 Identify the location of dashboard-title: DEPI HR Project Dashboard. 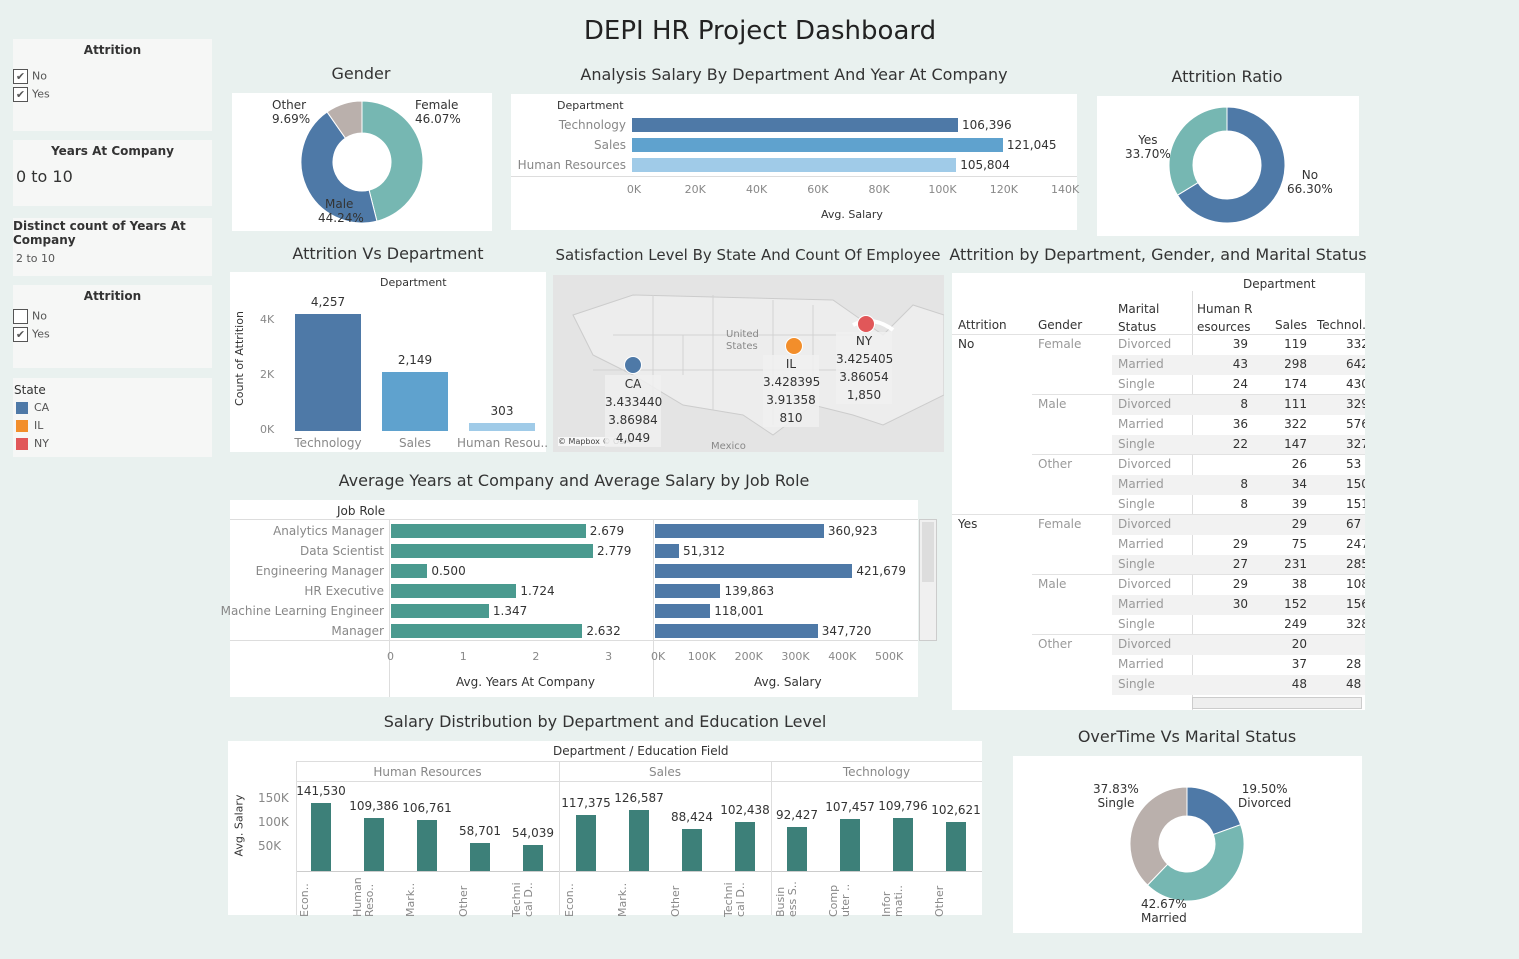
(760, 31).